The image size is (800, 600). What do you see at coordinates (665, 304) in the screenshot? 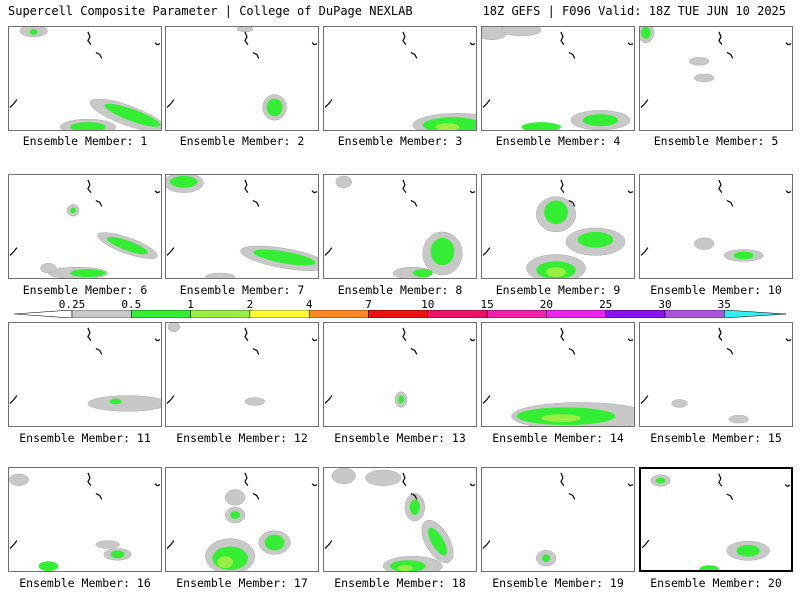
I see `scale-tick-label: 30` at bounding box center [665, 304].